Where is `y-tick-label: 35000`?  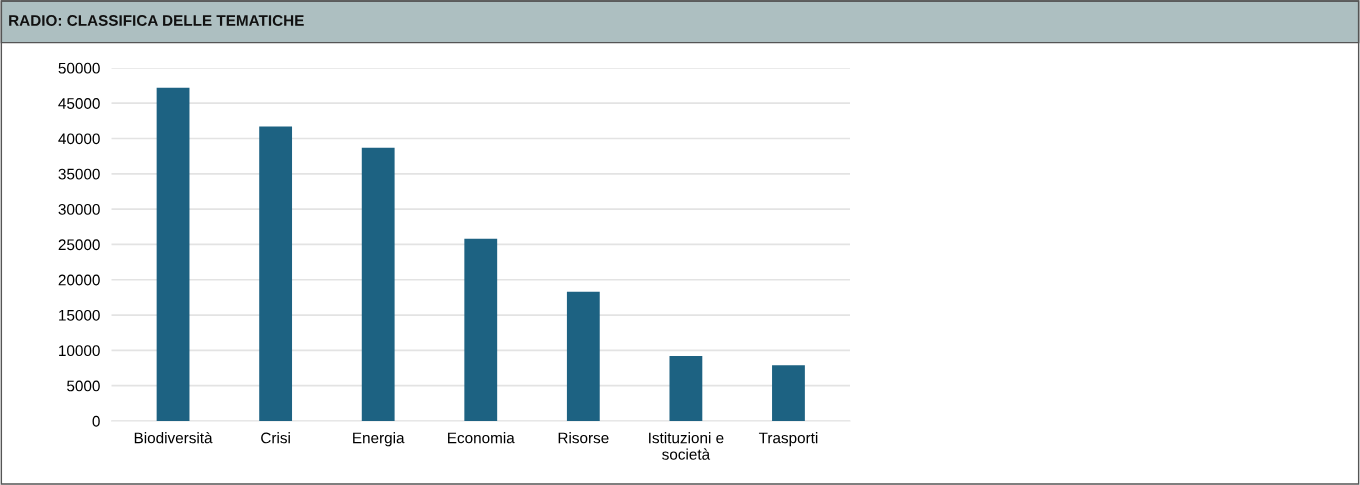
y-tick-label: 35000 is located at coordinates (79, 174).